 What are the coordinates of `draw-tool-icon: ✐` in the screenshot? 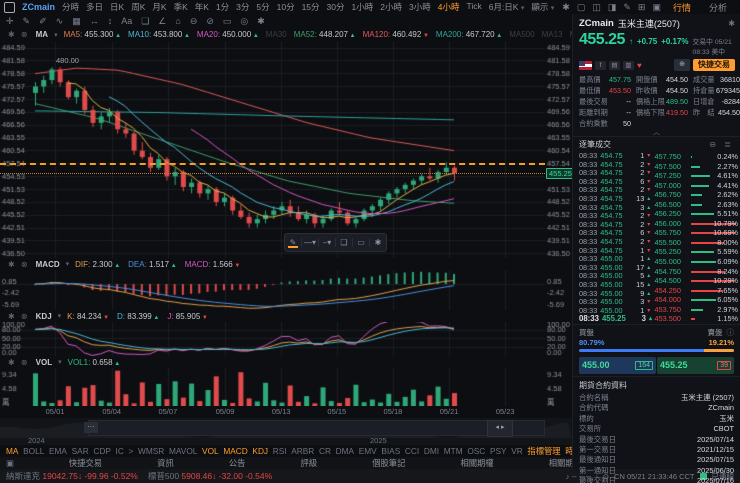 It's located at (43, 20).